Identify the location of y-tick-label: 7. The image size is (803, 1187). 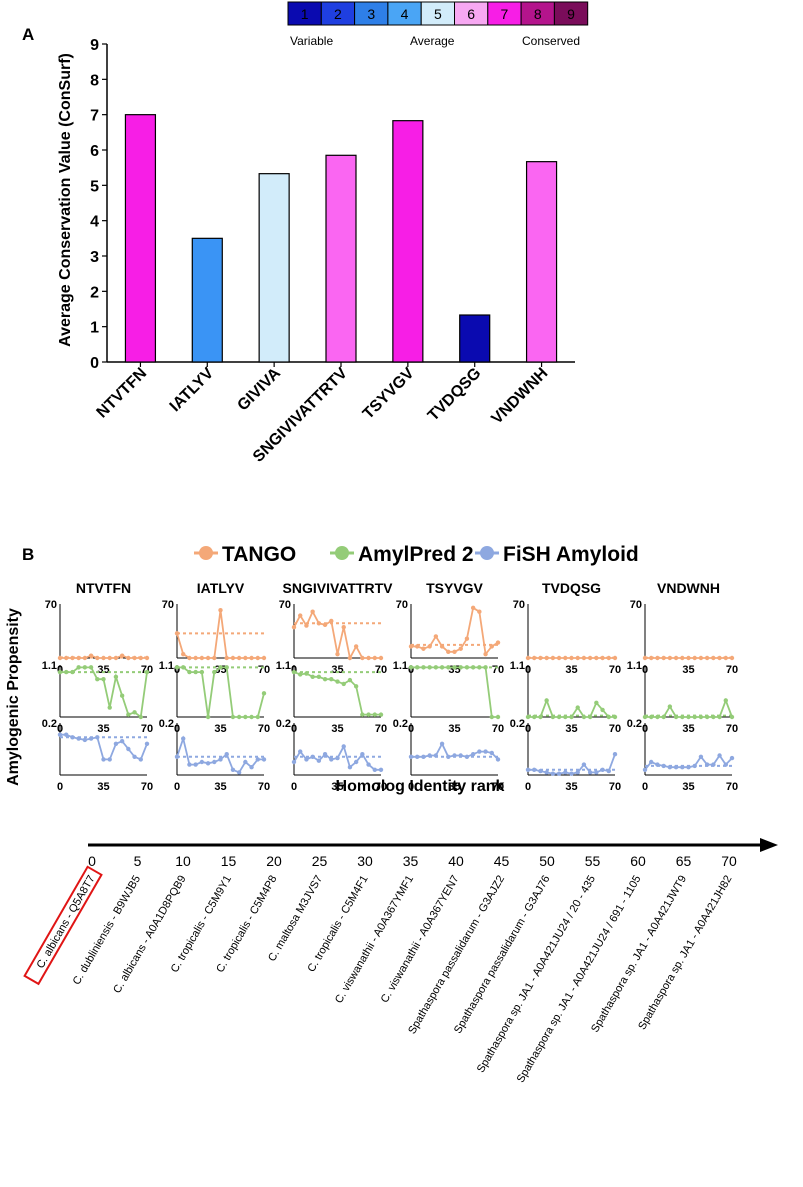
(94, 116).